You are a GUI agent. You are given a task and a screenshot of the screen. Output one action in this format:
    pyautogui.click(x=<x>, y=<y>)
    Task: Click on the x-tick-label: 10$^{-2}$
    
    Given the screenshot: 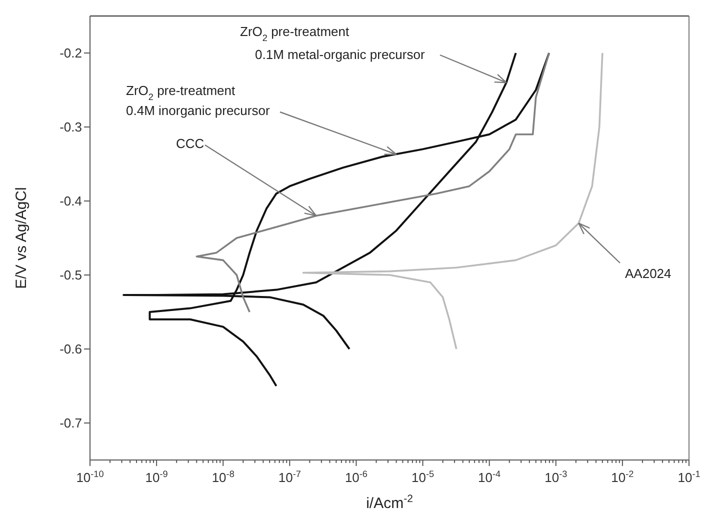 What is the action you would take?
    pyautogui.click(x=622, y=477)
    